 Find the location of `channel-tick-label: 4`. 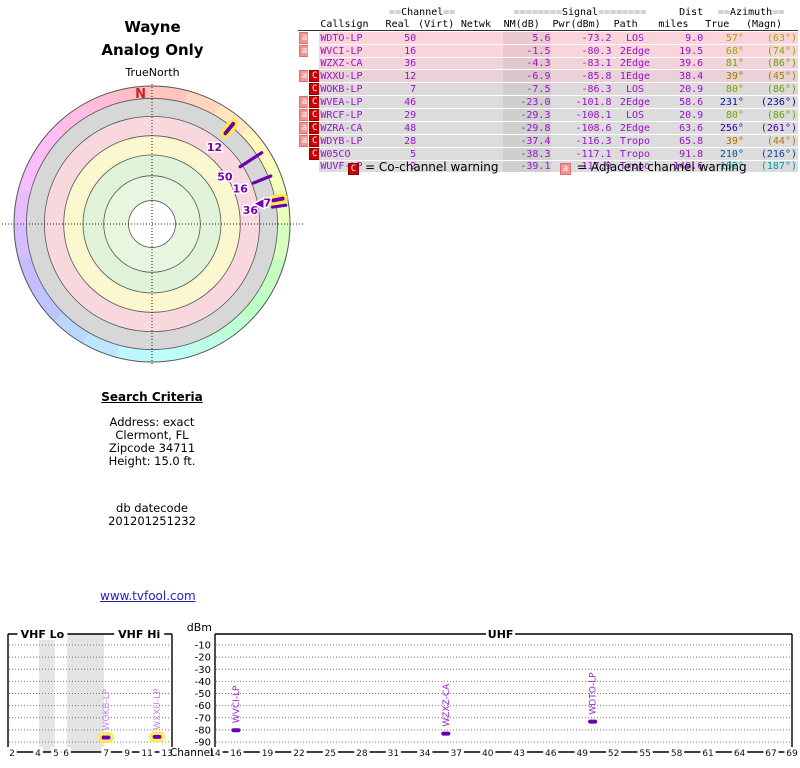

channel-tick-label: 4 is located at coordinates (38, 754).